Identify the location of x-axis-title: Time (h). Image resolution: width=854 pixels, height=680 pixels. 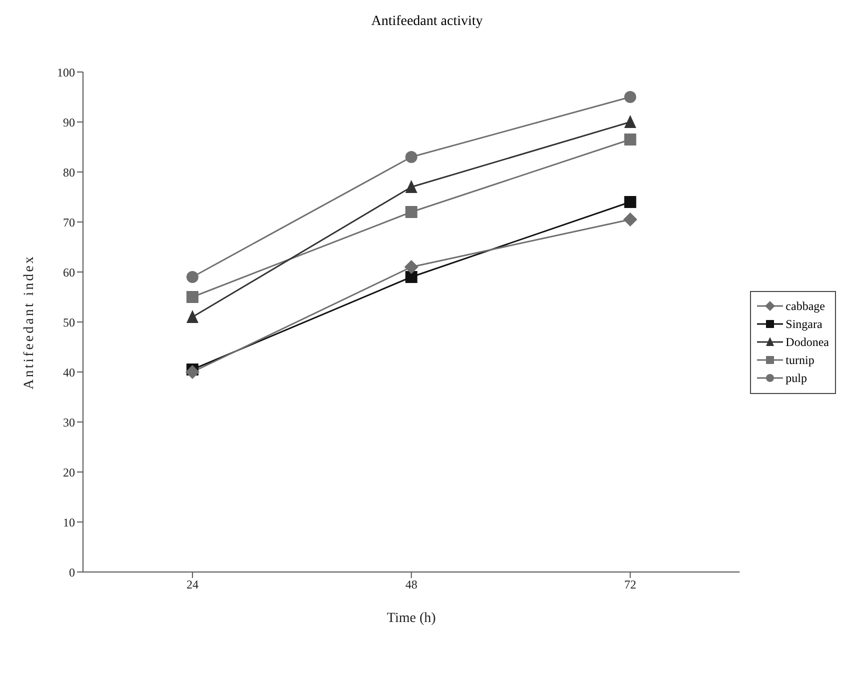
(411, 618).